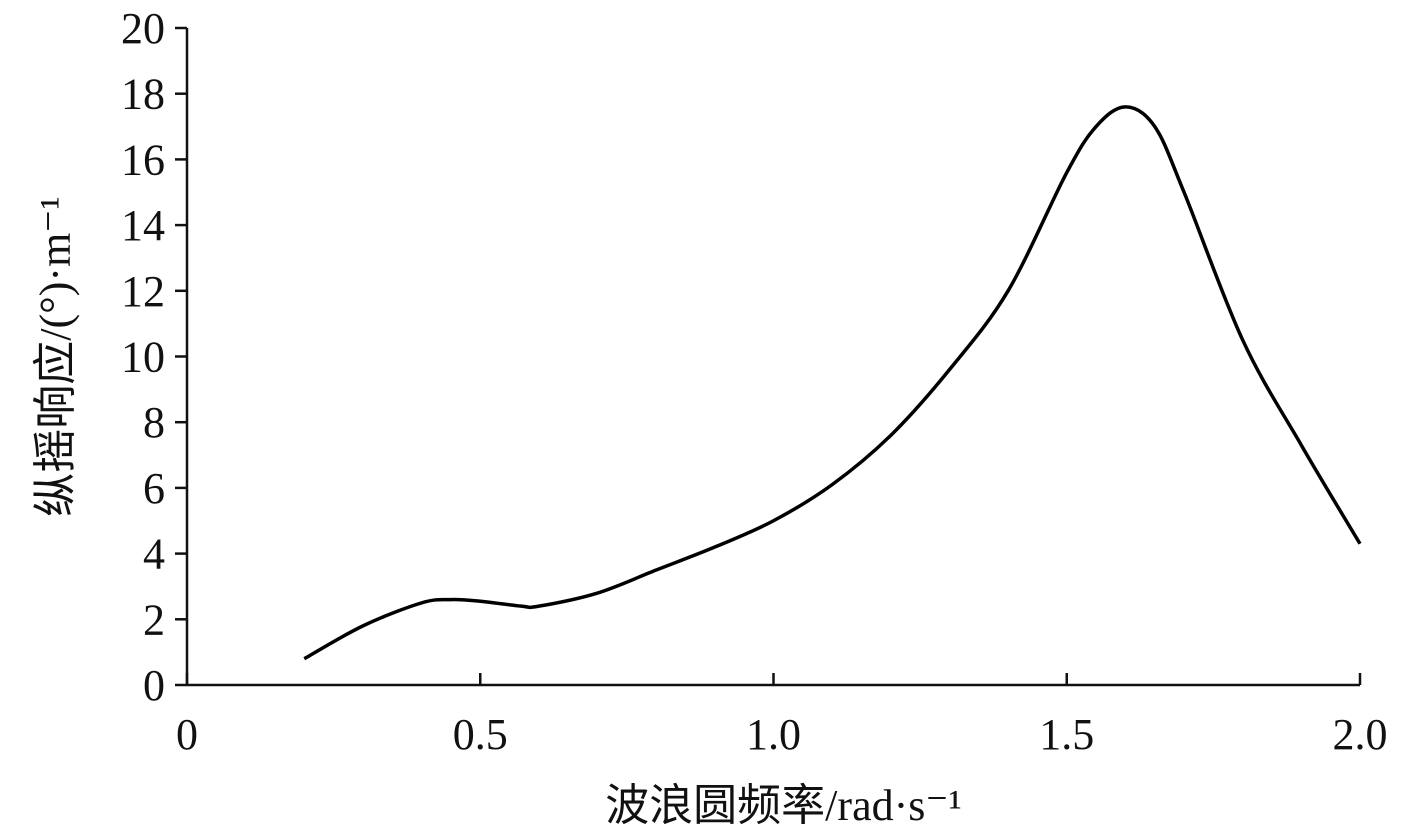 This screenshot has height=833, width=1417. I want to click on x-tick-label: 2.0, so click(1360, 734).